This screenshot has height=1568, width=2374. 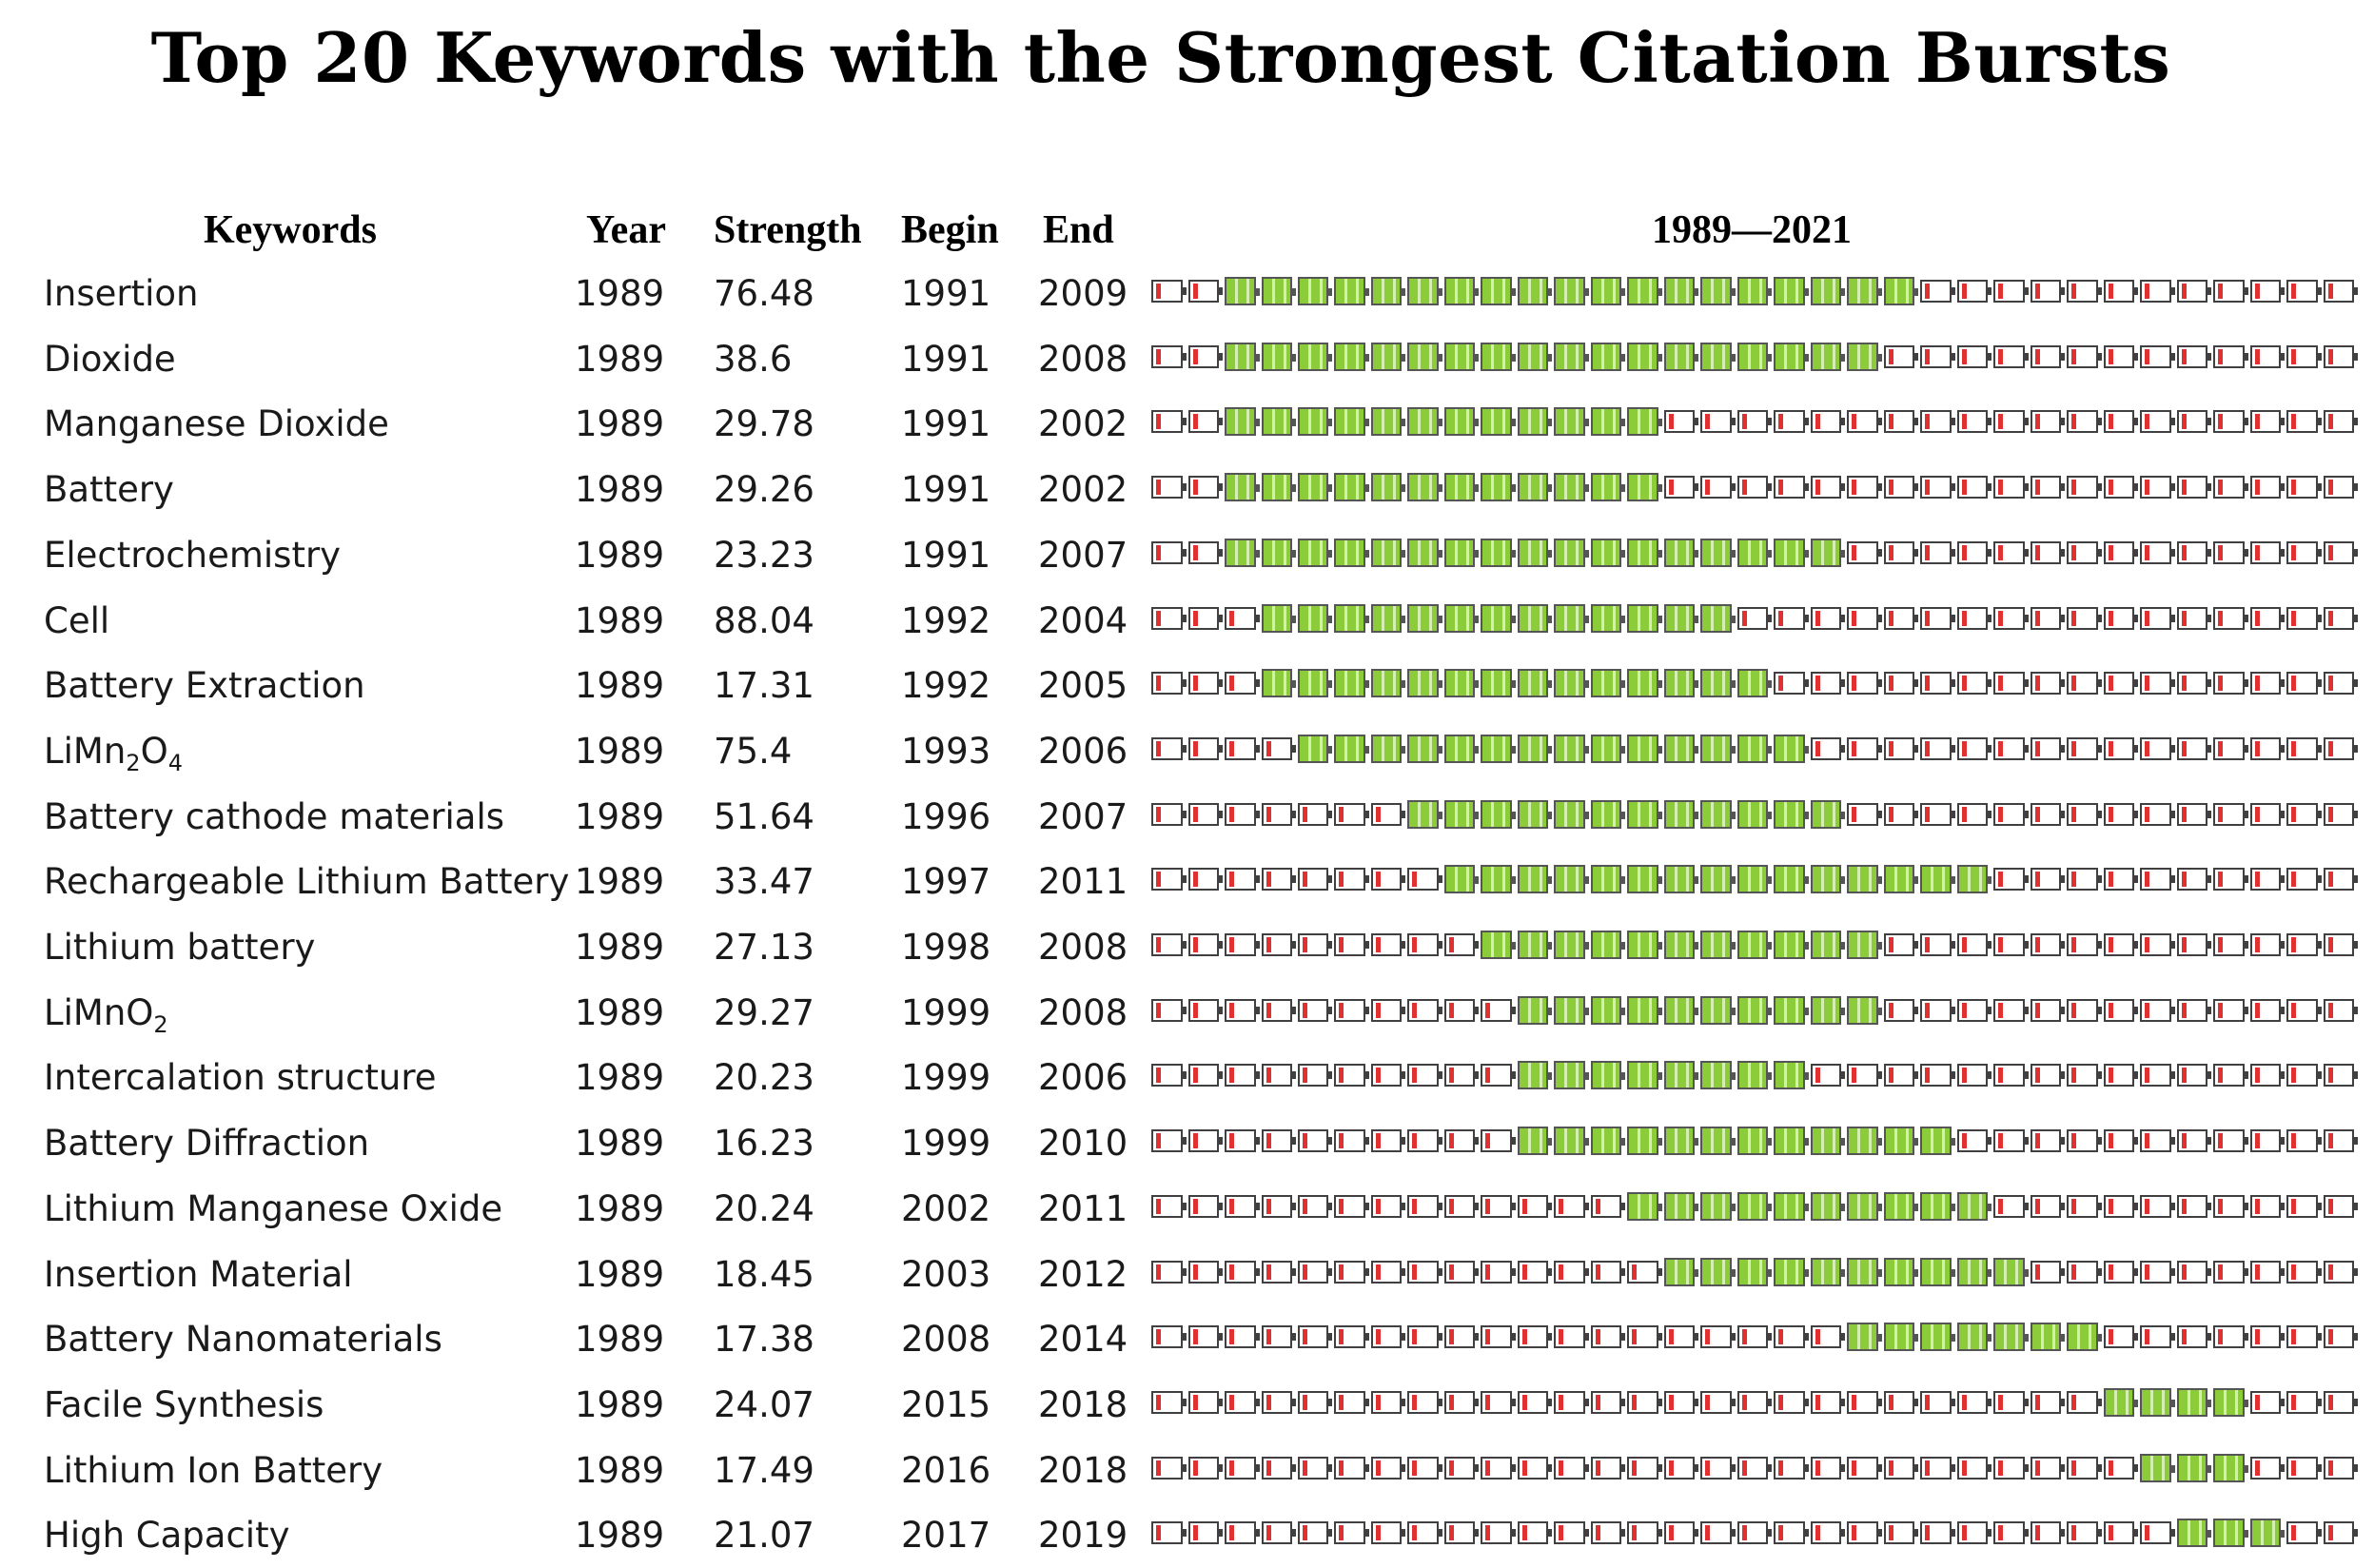 I want to click on keyword-cell: Insertion, so click(x=121, y=293).